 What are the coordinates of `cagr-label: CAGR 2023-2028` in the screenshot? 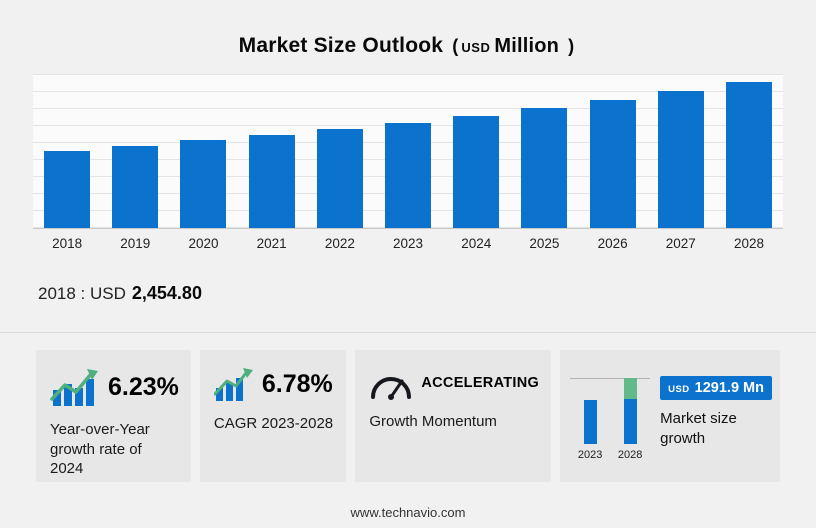 It's located at (273, 423).